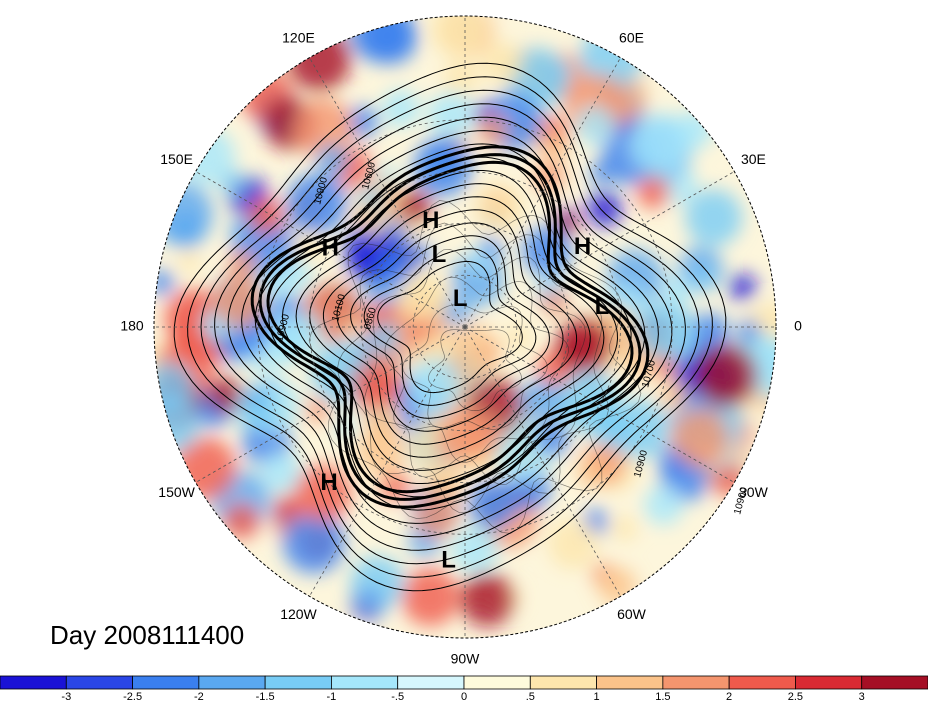 This screenshot has height=702, width=928. Describe the element at coordinates (754, 492) in the screenshot. I see `longitude-label: 30W` at that location.